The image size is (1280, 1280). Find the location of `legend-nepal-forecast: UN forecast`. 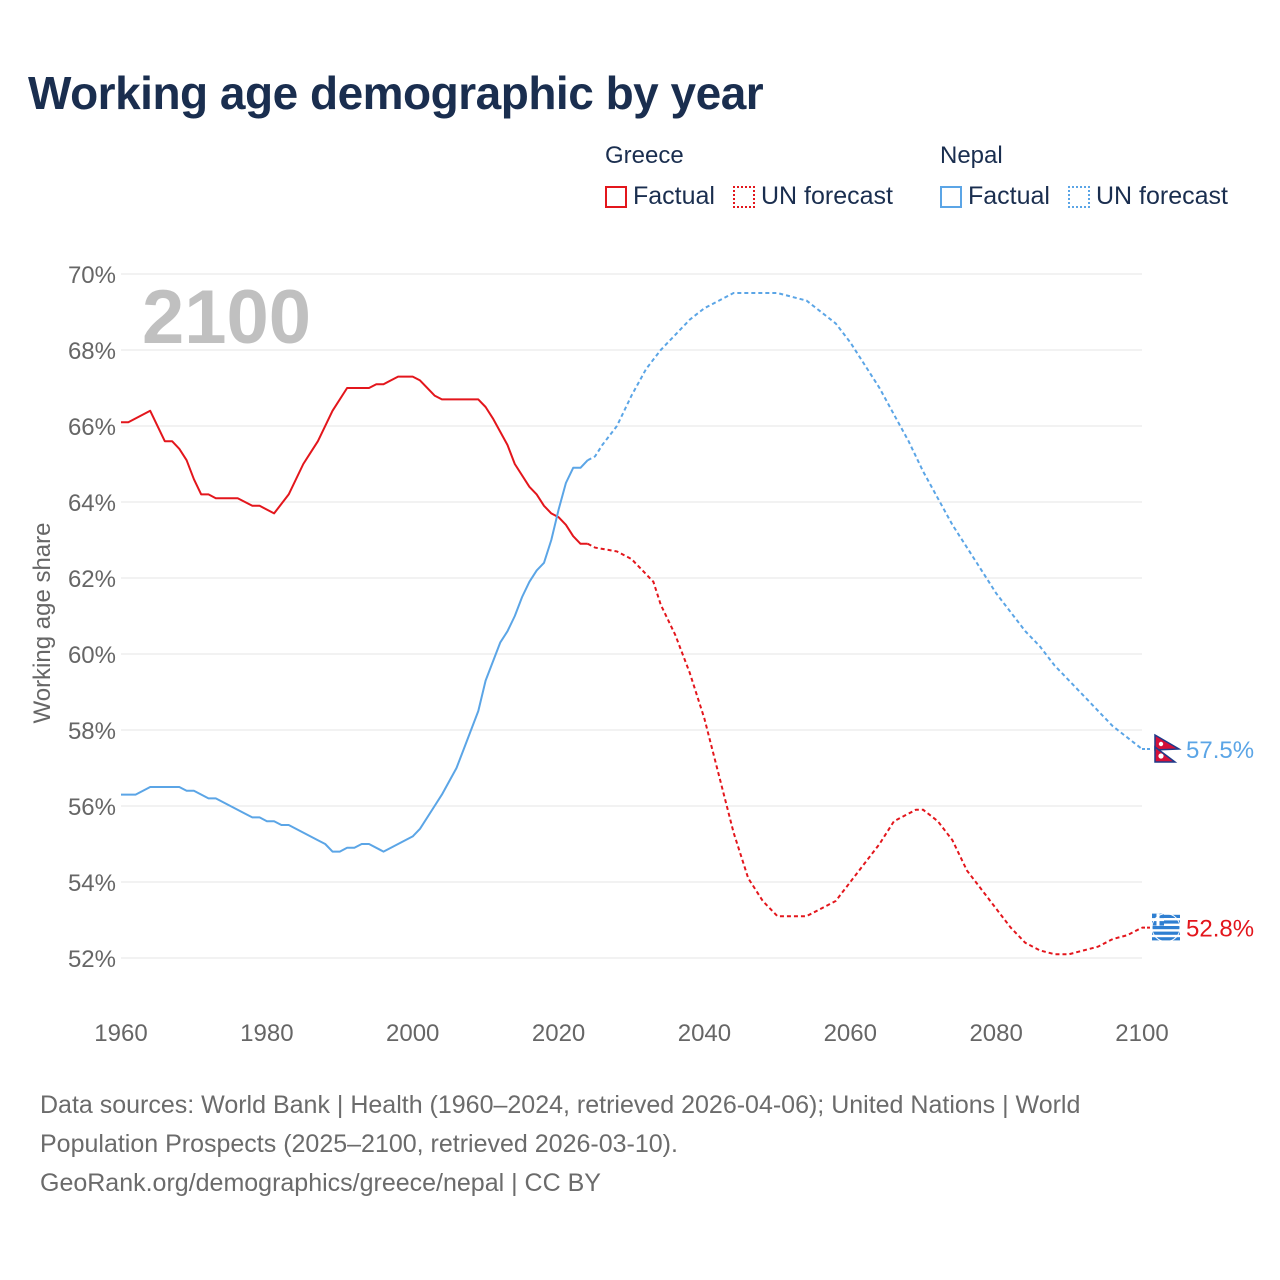

legend-nepal-forecast: UN forecast is located at coordinates (1147, 196).